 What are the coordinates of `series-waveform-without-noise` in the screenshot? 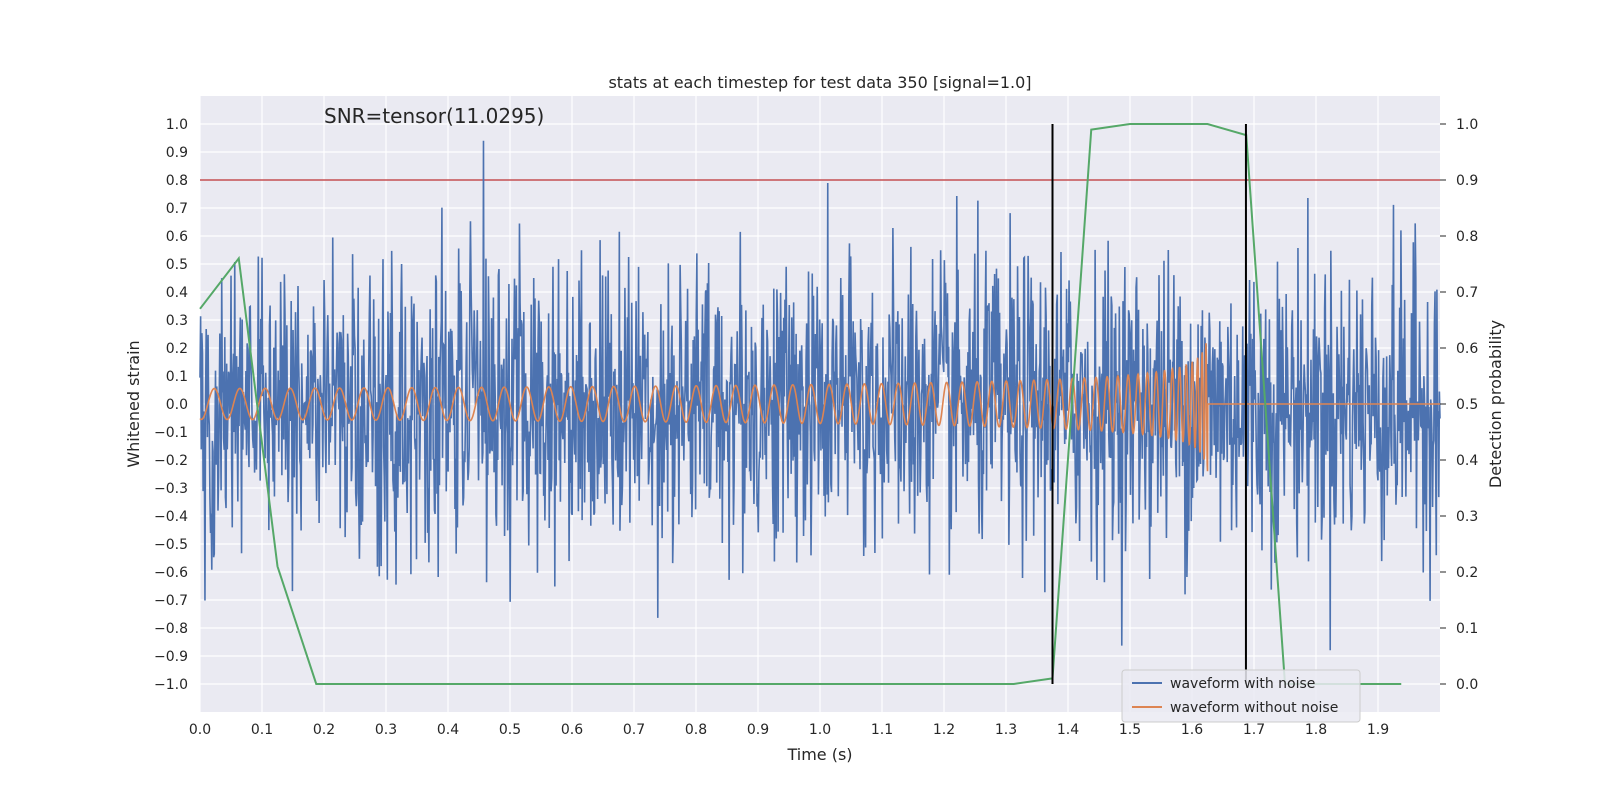 It's located at (819, 407).